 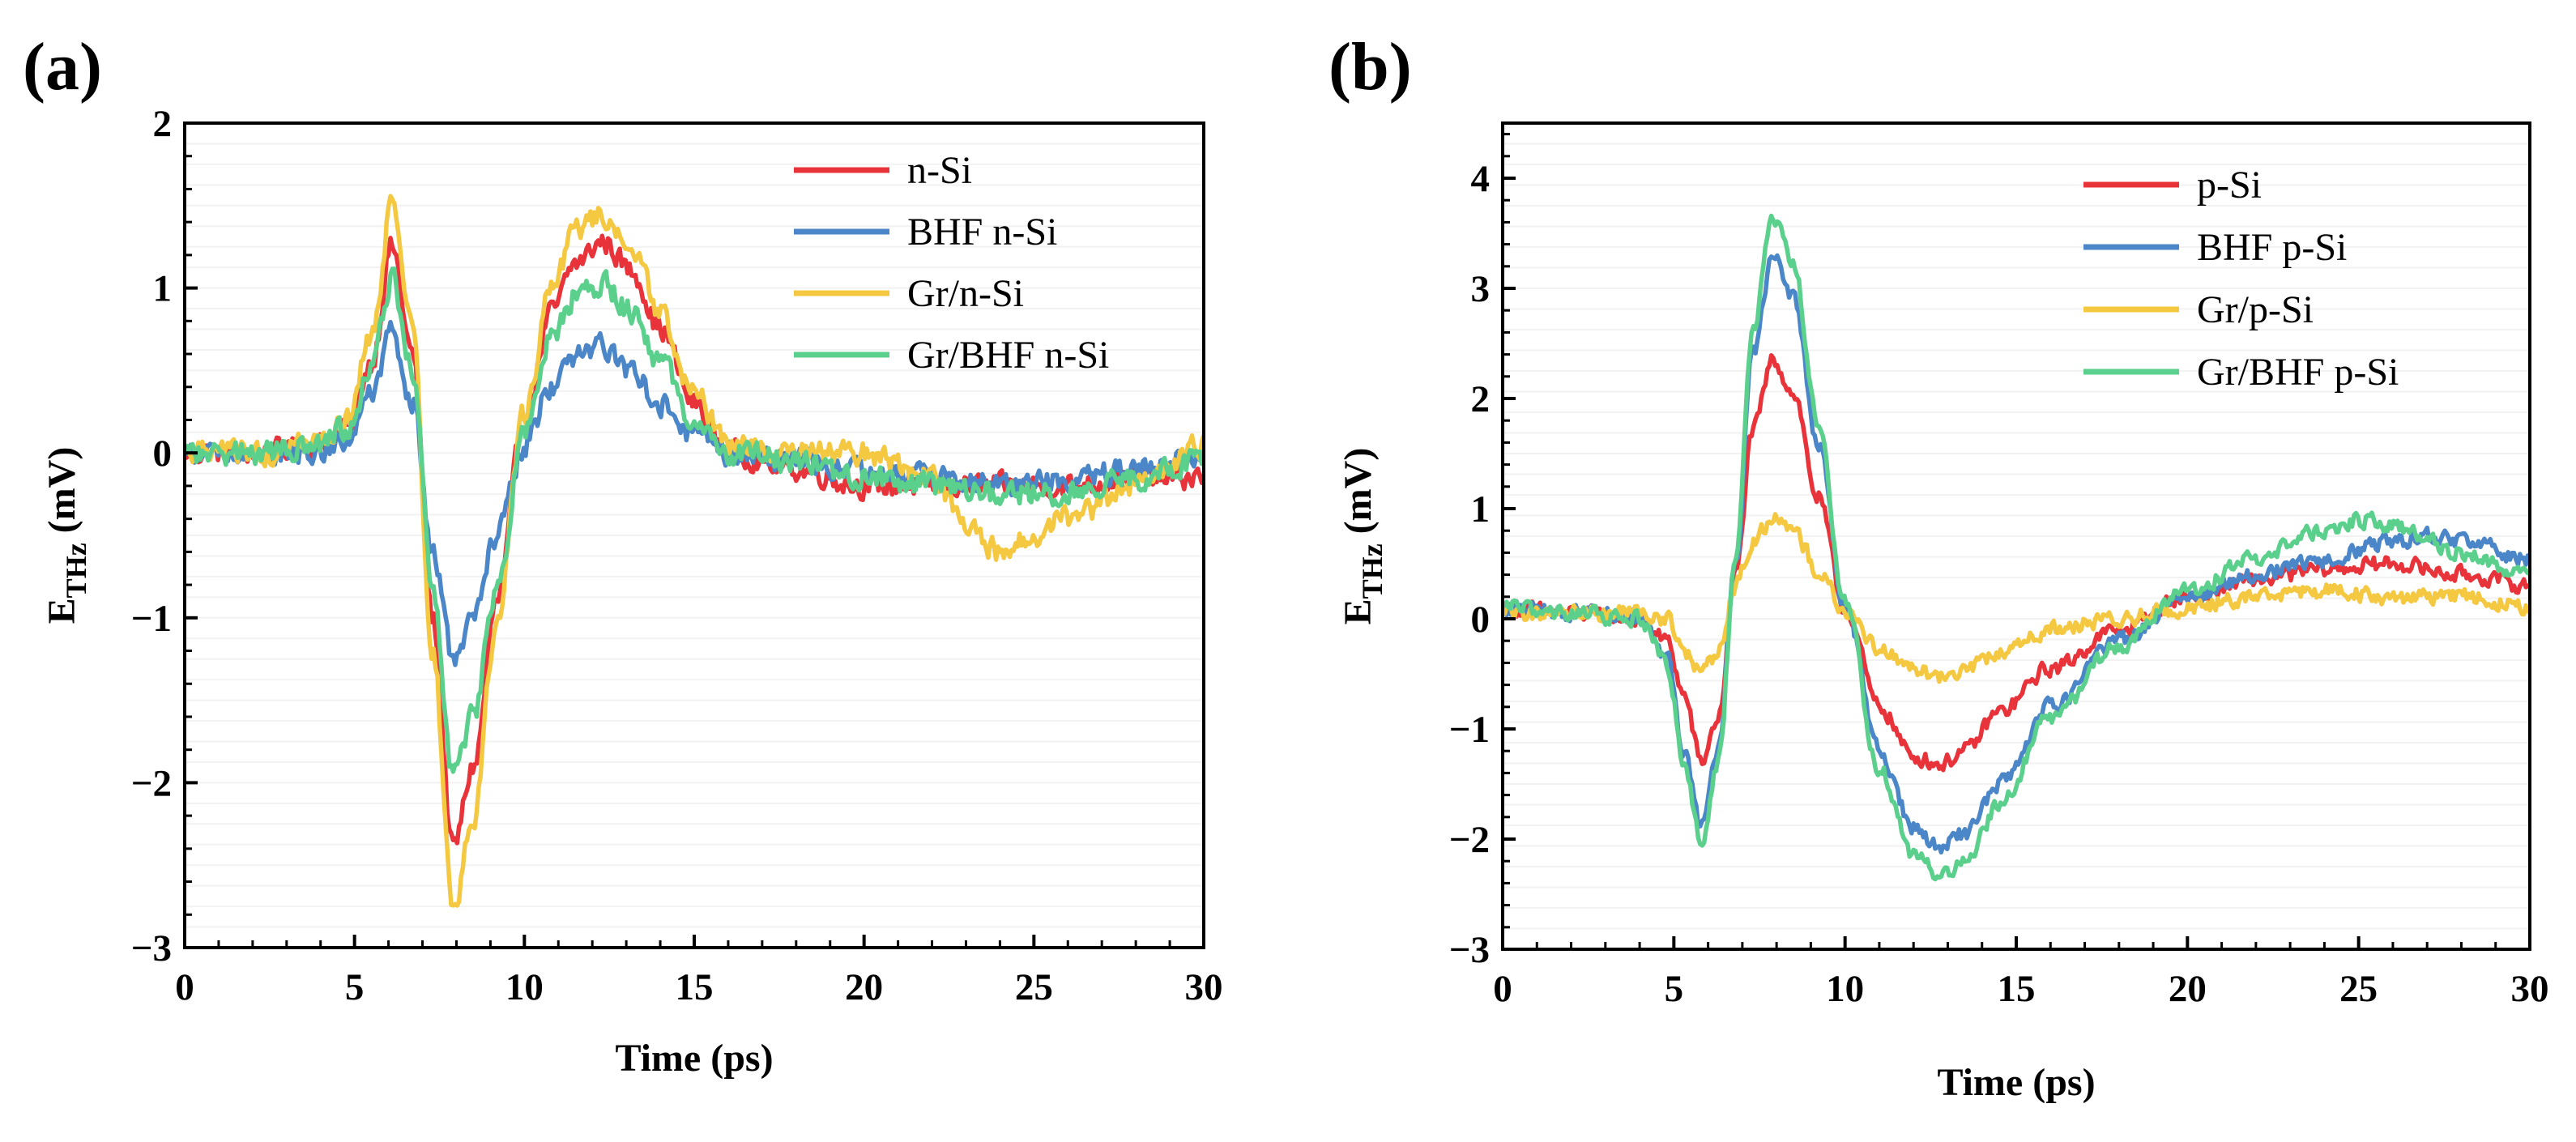 I want to click on panel-b-y-title-sub: THz, so click(x=1372, y=571).